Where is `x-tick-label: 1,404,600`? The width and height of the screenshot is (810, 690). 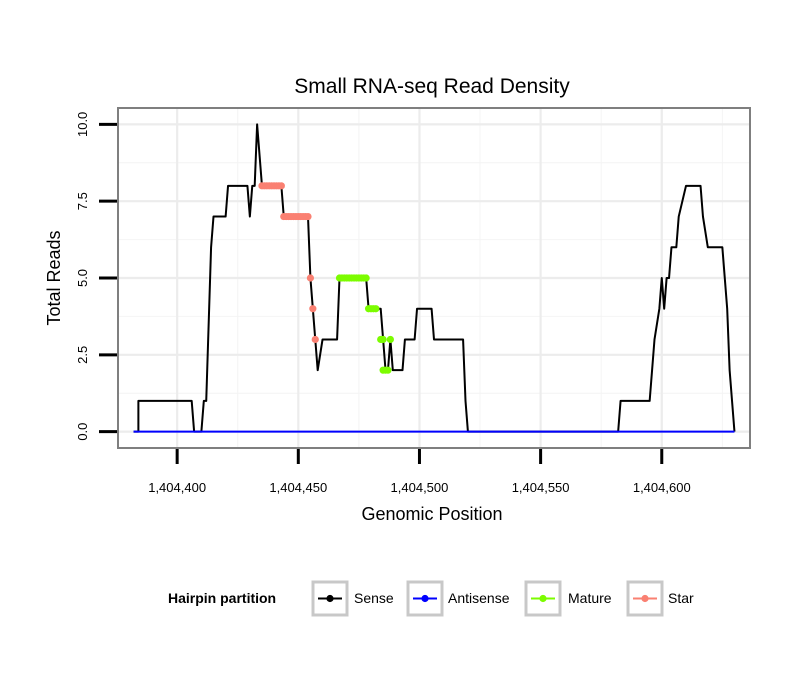 x-tick-label: 1,404,600 is located at coordinates (662, 487).